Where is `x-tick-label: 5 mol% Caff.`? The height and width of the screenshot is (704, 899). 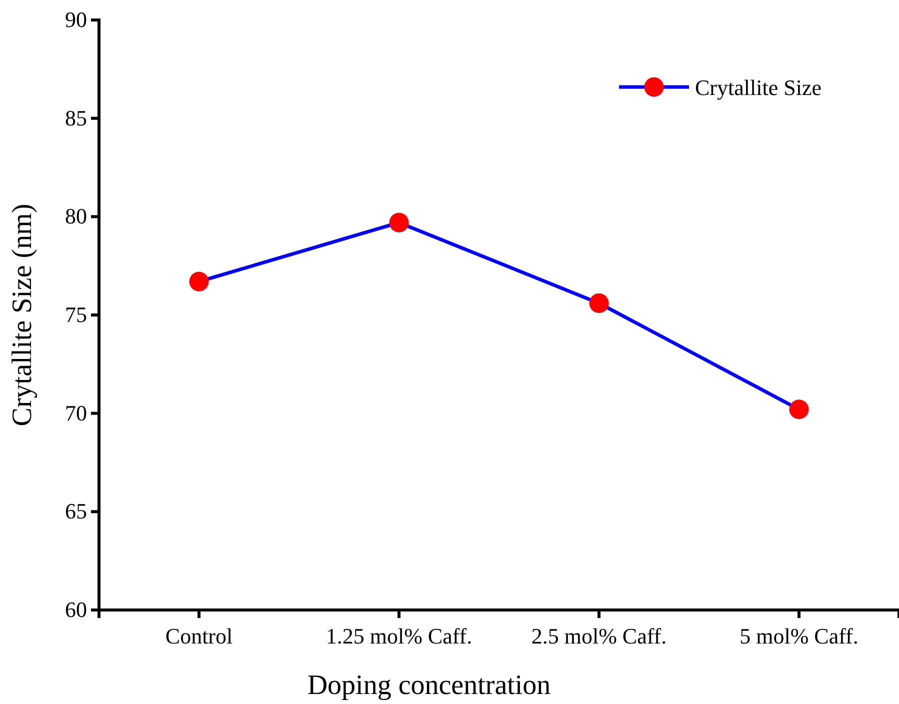
x-tick-label: 5 mol% Caff. is located at coordinates (799, 636).